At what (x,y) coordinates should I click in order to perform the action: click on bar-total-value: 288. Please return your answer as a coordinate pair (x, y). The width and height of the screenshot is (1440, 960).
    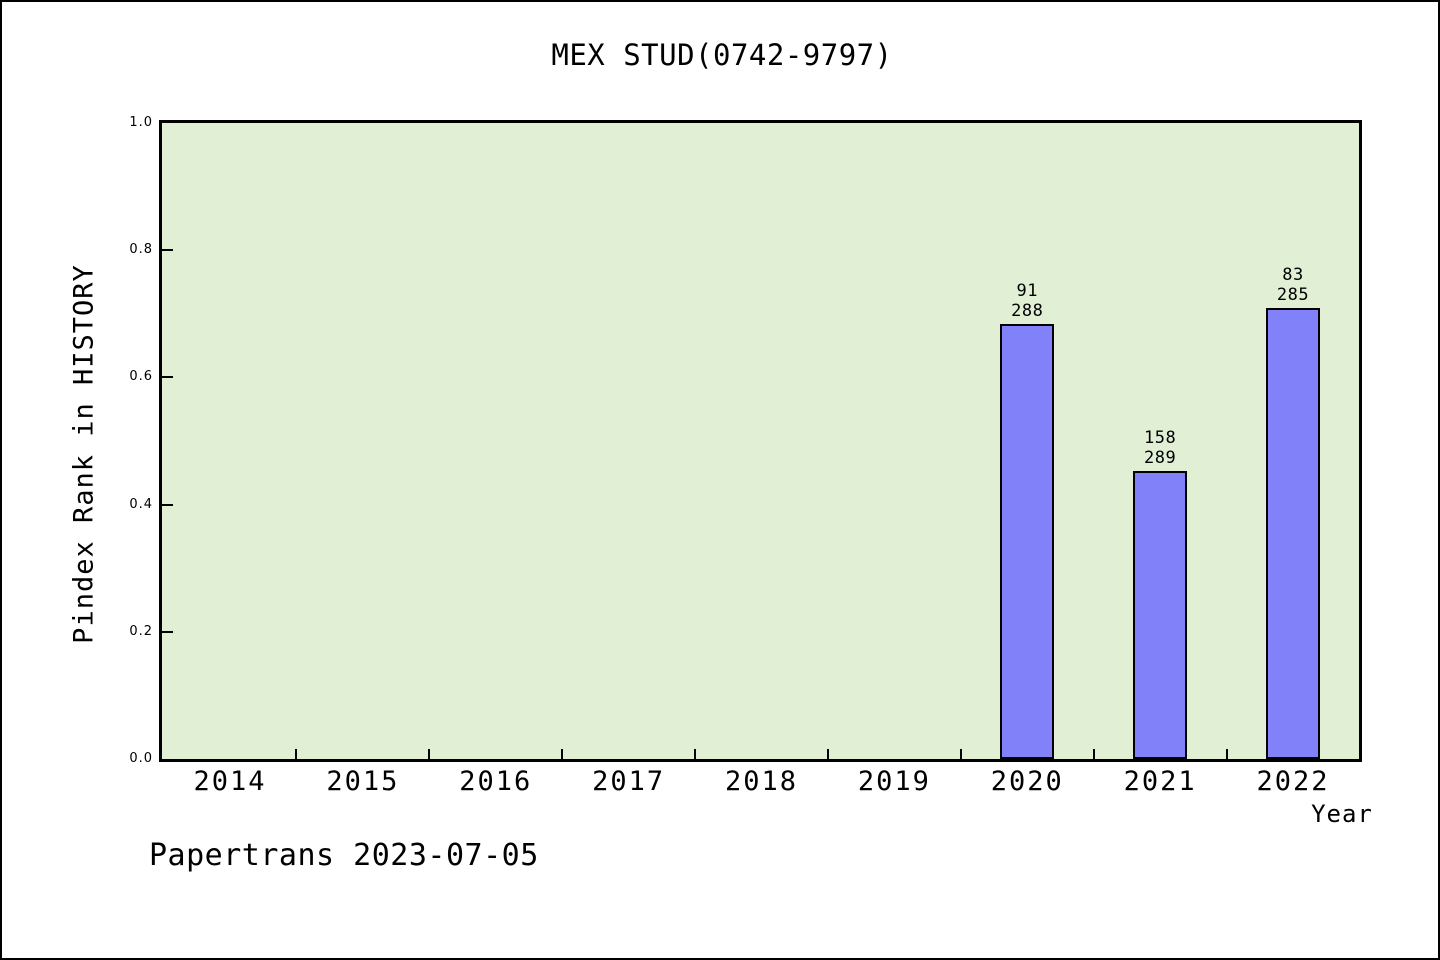
    Looking at the image, I should click on (1027, 311).